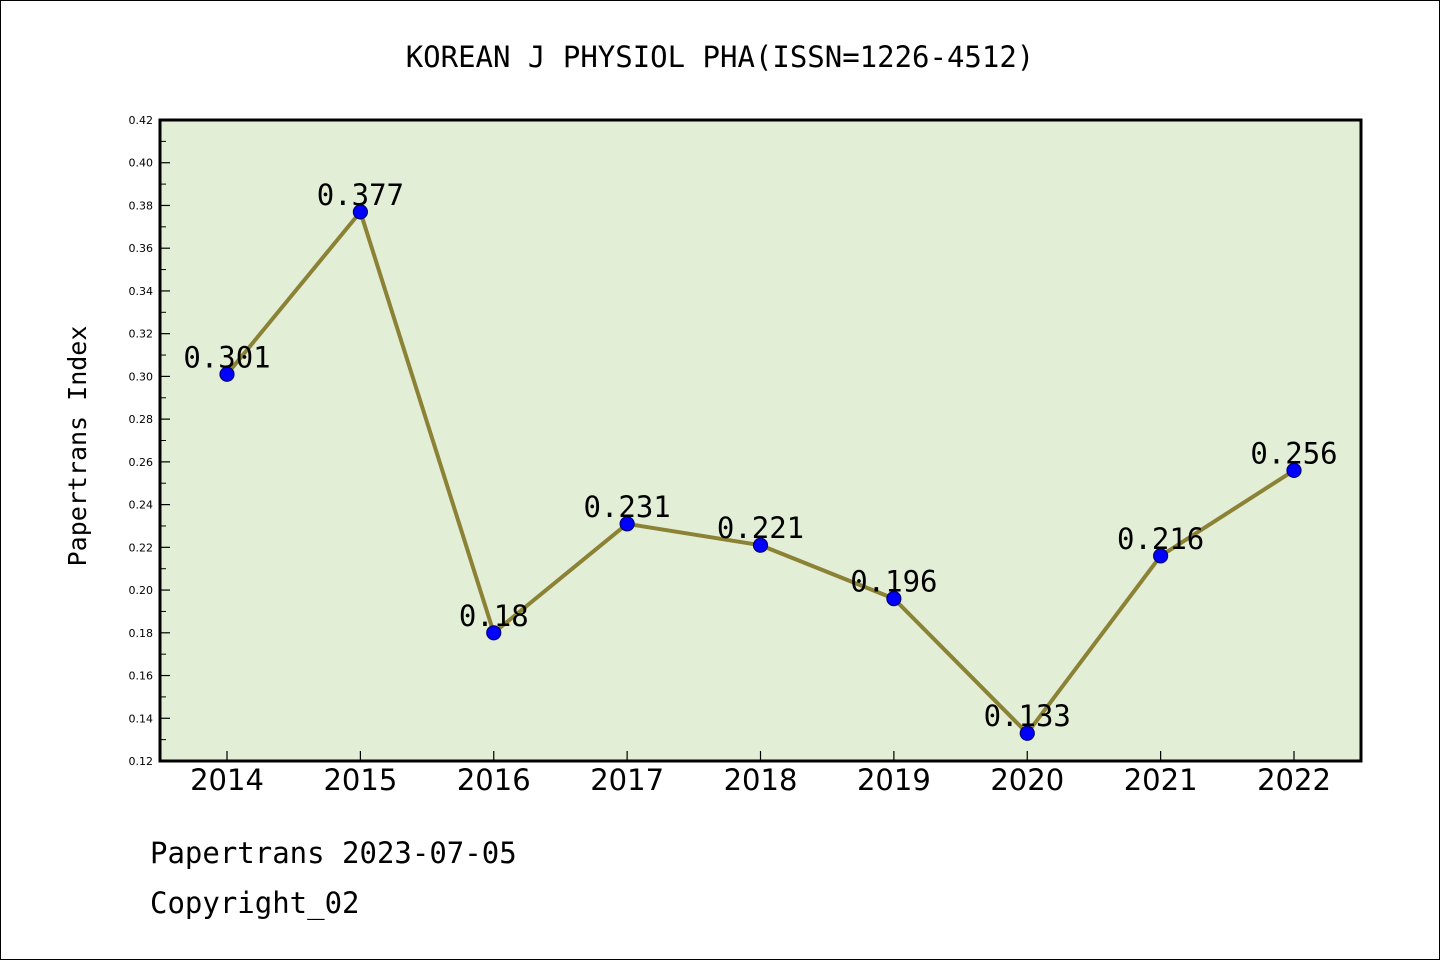  Describe the element at coordinates (141, 633) in the screenshot. I see `y-tick-label: 0.18` at that location.